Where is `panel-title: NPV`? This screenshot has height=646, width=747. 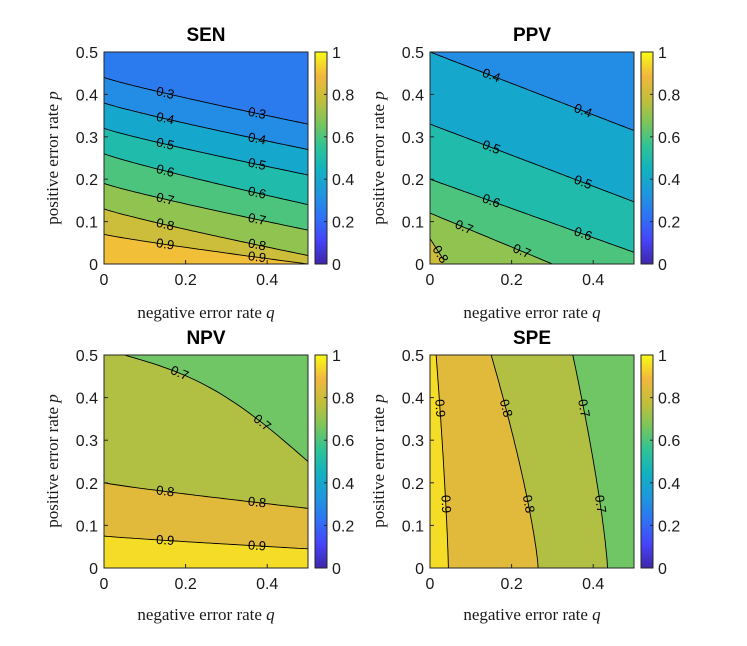
panel-title: NPV is located at coordinates (205, 338).